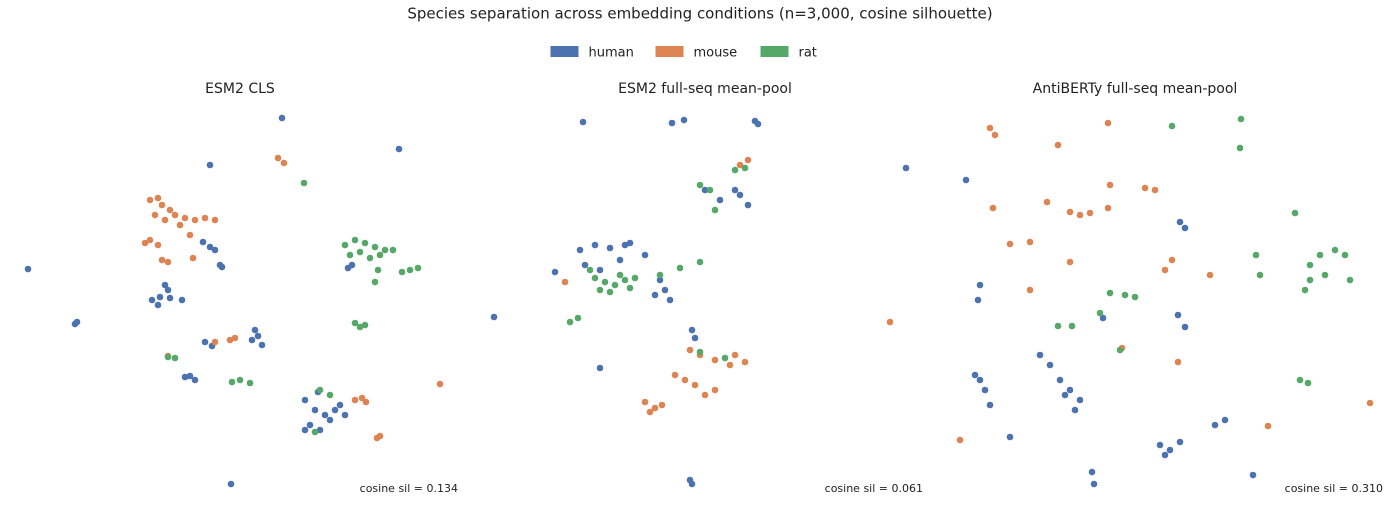 This screenshot has height=514, width=1400. Describe the element at coordinates (774, 51) in the screenshot. I see `legend-swatch` at that location.